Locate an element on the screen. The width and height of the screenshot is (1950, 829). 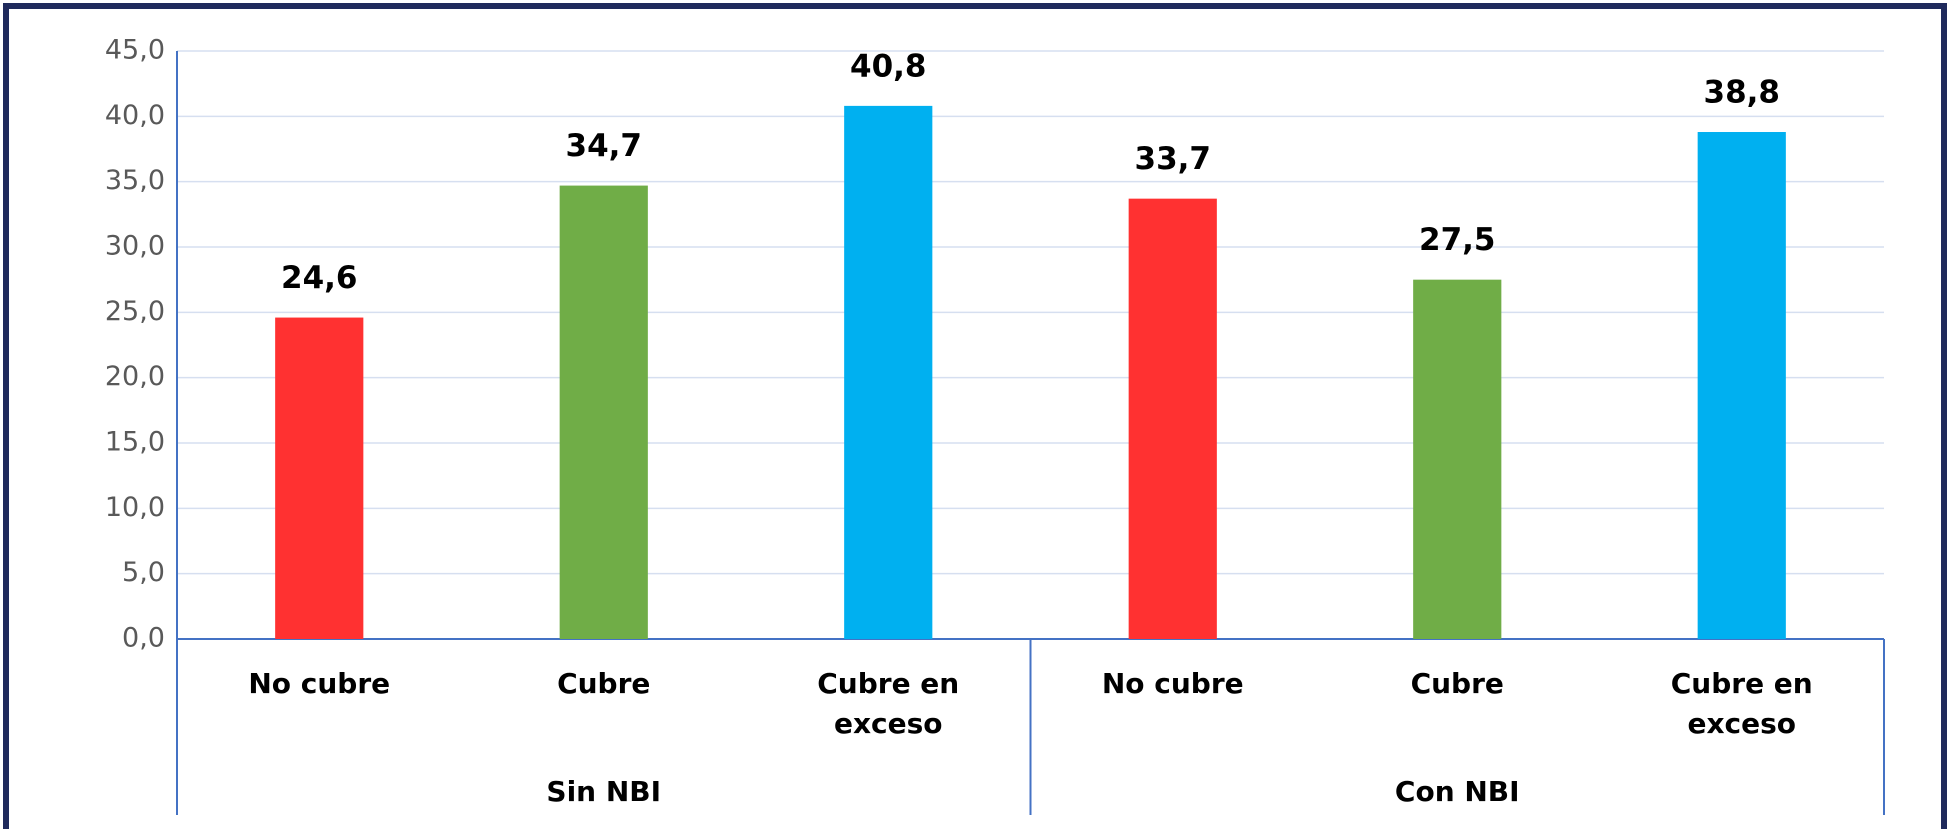
group-label: Con NBI is located at coordinates (1457, 791).